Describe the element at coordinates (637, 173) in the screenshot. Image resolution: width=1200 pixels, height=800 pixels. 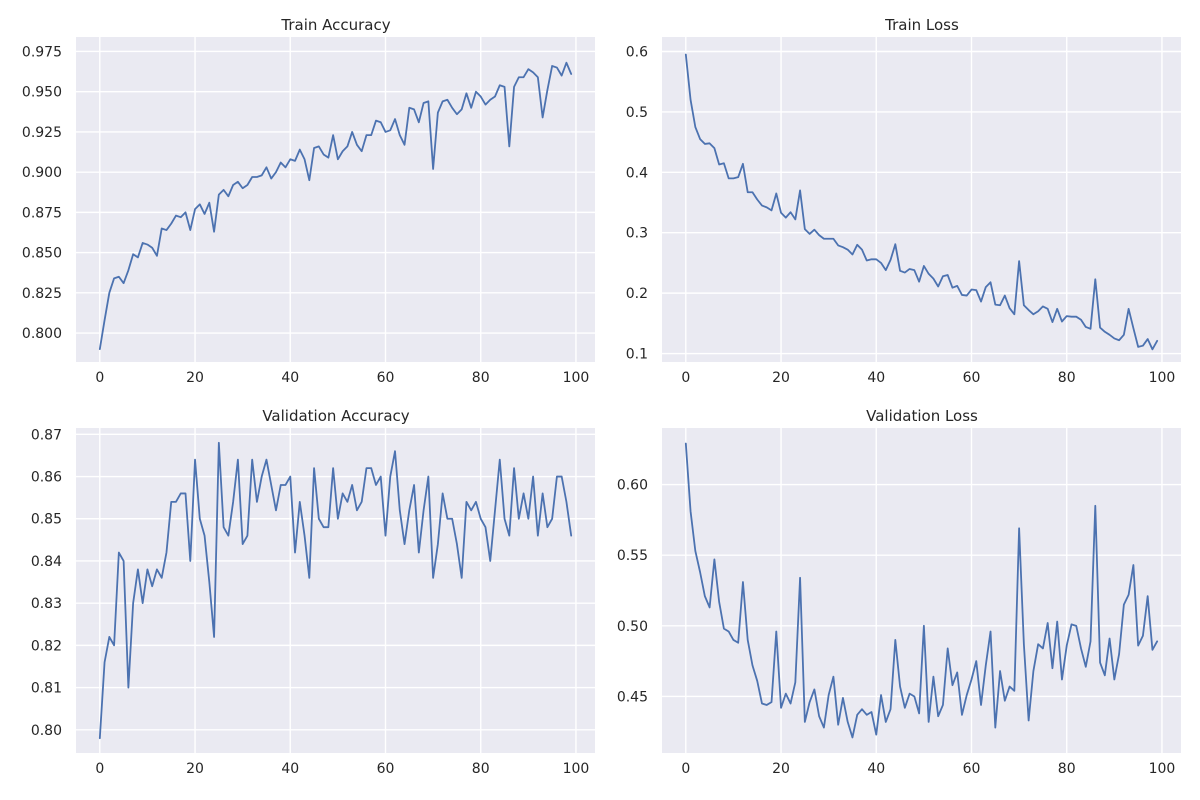
I see `train-loss-y-tick-label: 0.4` at that location.